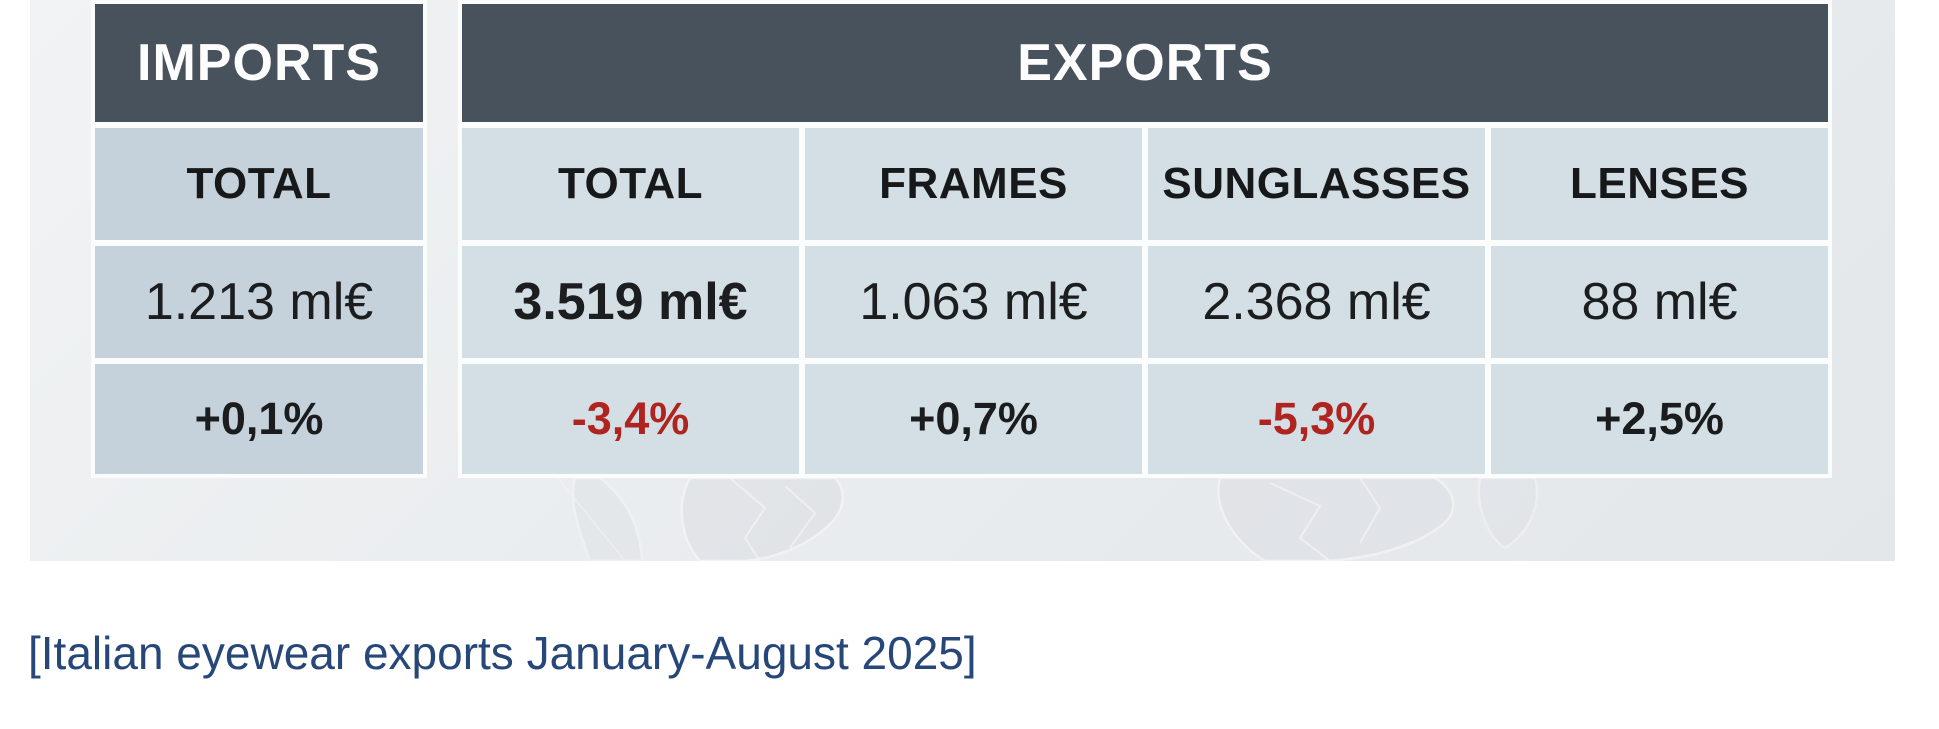 Image resolution: width=1939 pixels, height=729 pixels. I want to click on exports-header: EXPORTS, so click(1145, 63).